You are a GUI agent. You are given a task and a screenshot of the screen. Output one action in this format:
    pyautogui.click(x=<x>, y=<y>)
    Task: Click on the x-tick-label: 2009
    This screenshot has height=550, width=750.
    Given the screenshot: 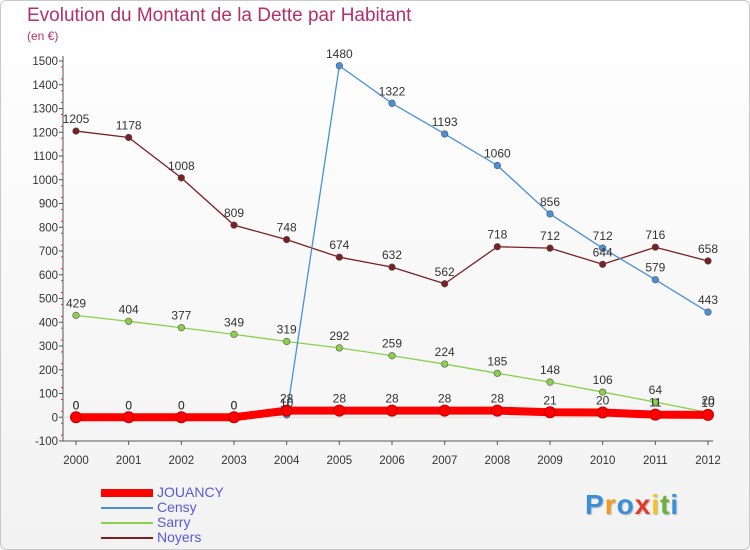 What is the action you would take?
    pyautogui.click(x=550, y=461)
    